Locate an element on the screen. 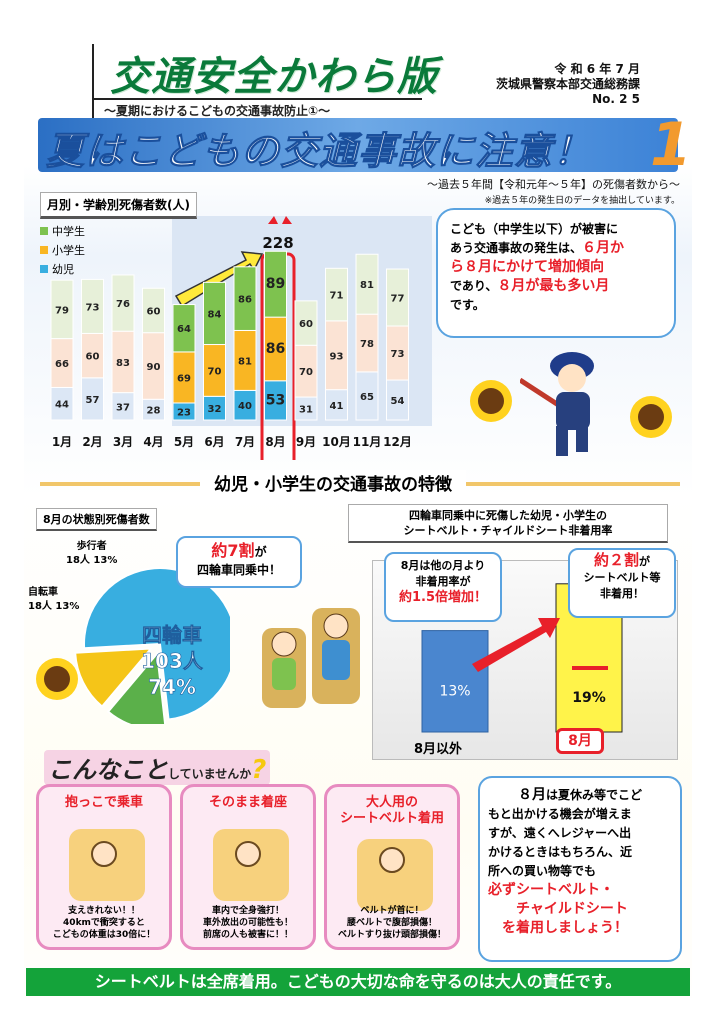 The width and height of the screenshot is (715, 1024). bar-value-label: 84 is located at coordinates (215, 314).